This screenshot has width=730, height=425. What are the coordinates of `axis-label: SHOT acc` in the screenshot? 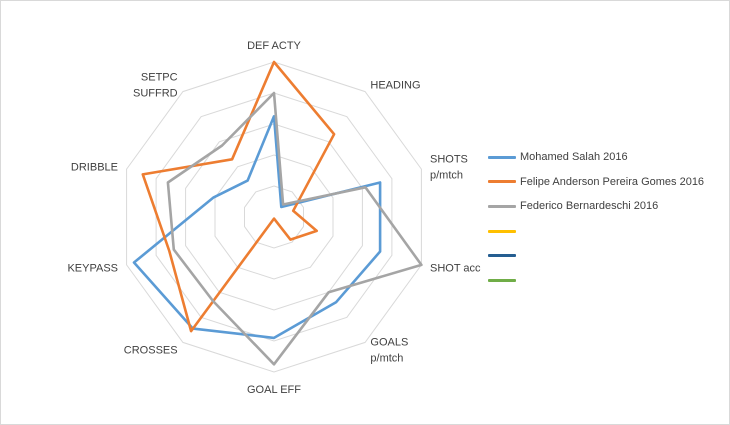 It's located at (455, 269).